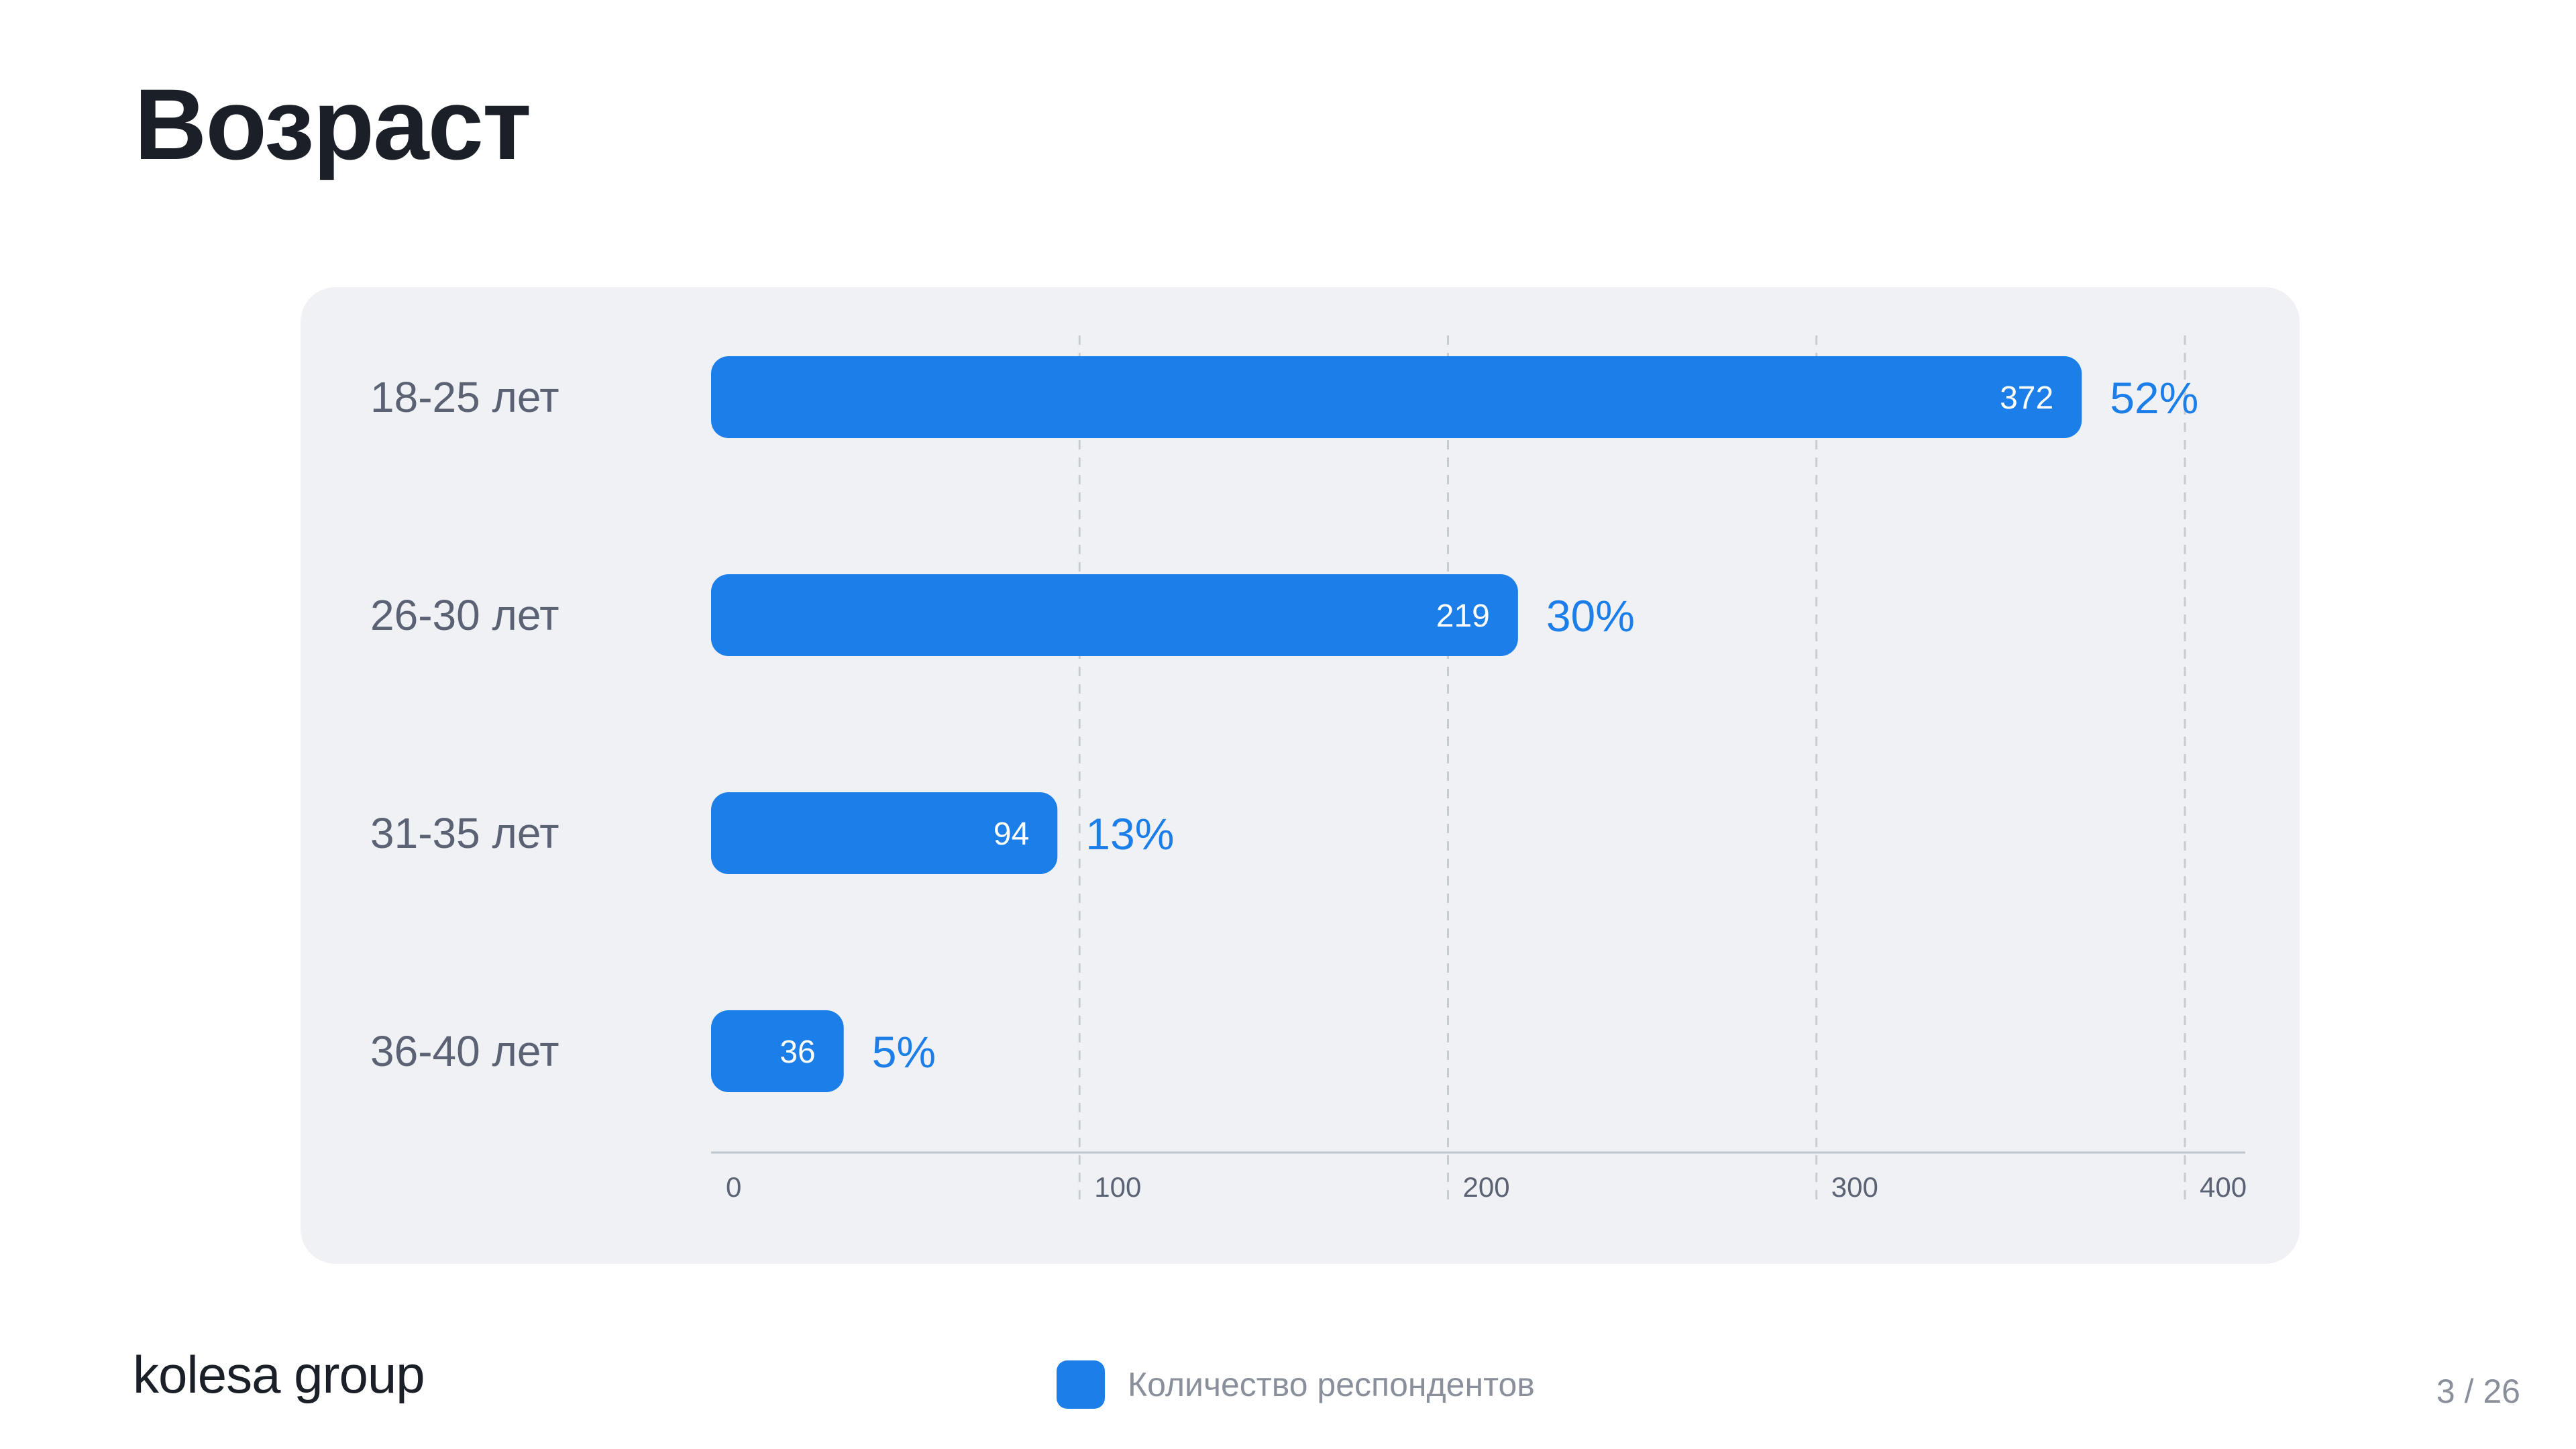 The width and height of the screenshot is (2576, 1449). Describe the element at coordinates (2478, 1391) in the screenshot. I see `page-indicator: 3 / 26` at that location.